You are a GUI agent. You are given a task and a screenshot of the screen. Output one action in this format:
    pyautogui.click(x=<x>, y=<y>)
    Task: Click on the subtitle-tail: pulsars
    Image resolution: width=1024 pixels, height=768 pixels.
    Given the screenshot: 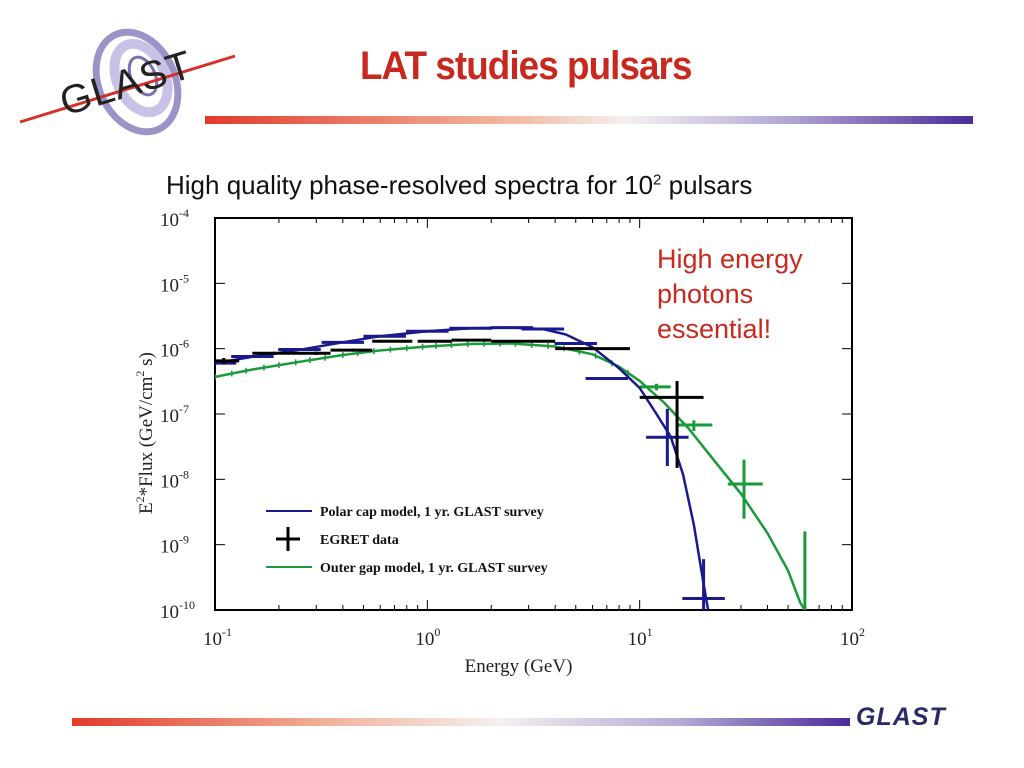 What is the action you would take?
    pyautogui.click(x=707, y=185)
    